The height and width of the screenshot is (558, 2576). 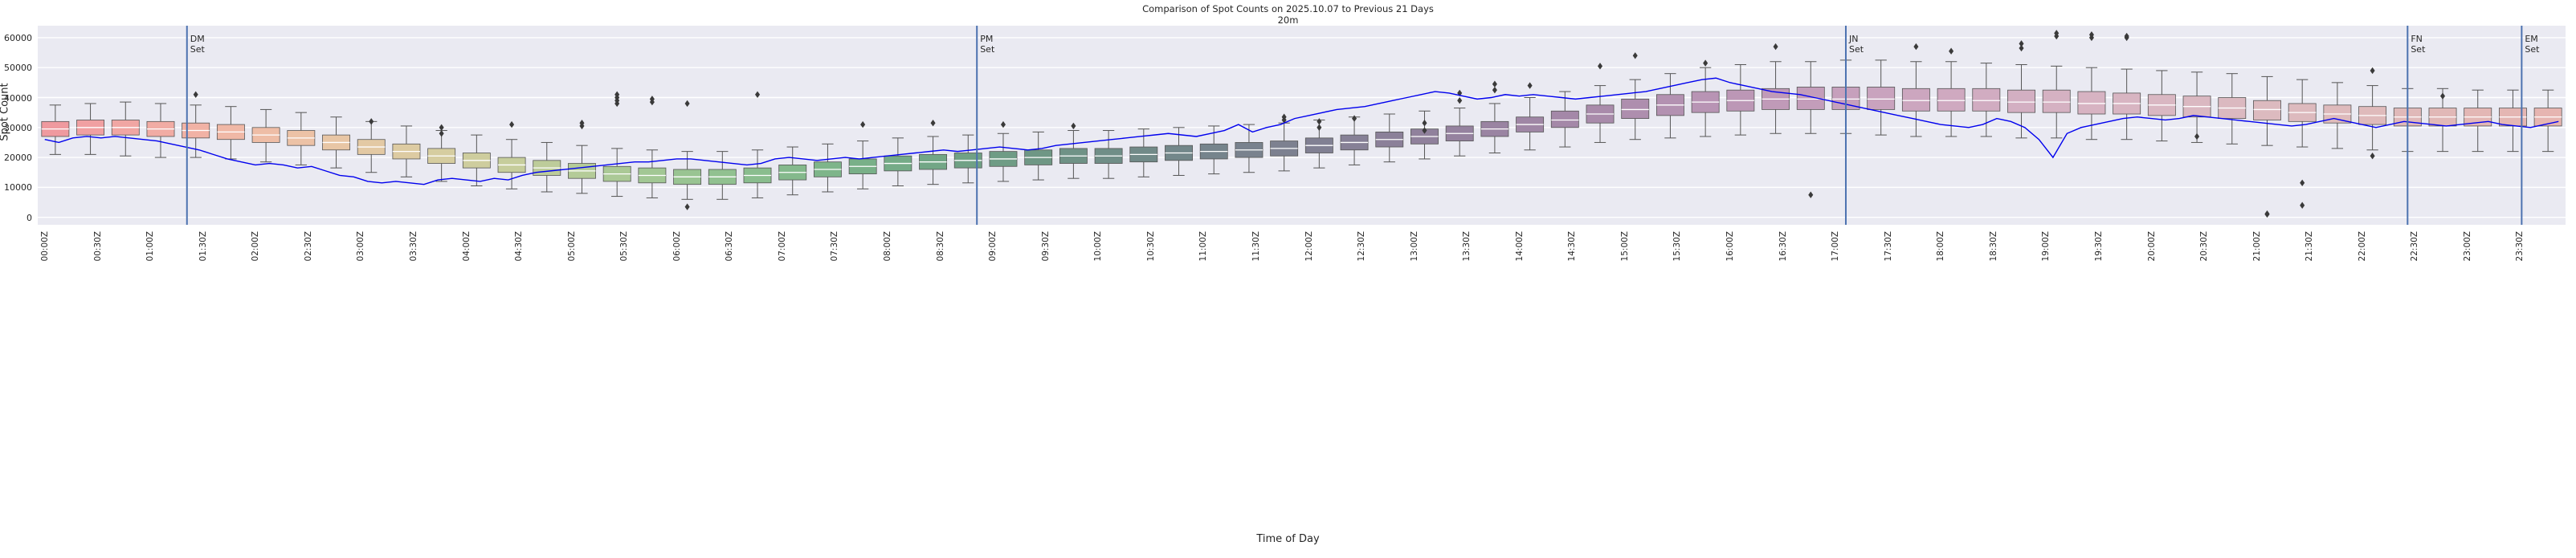 What do you see at coordinates (571, 246) in the screenshot?
I see `x-tick-label: 05:00Z` at bounding box center [571, 246].